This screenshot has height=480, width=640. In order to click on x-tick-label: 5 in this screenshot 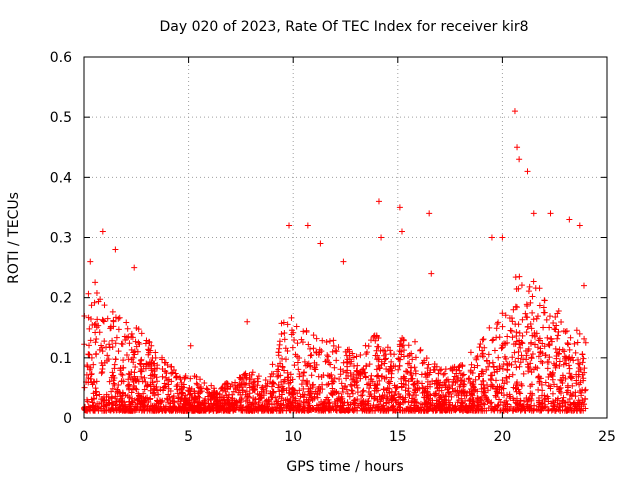, I will do `click(188, 437)`.